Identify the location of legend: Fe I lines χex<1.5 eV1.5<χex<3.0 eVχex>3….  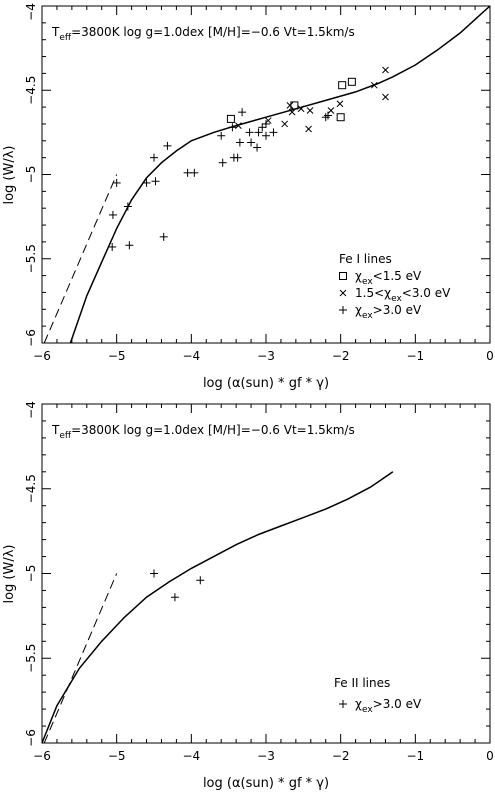
(395, 286).